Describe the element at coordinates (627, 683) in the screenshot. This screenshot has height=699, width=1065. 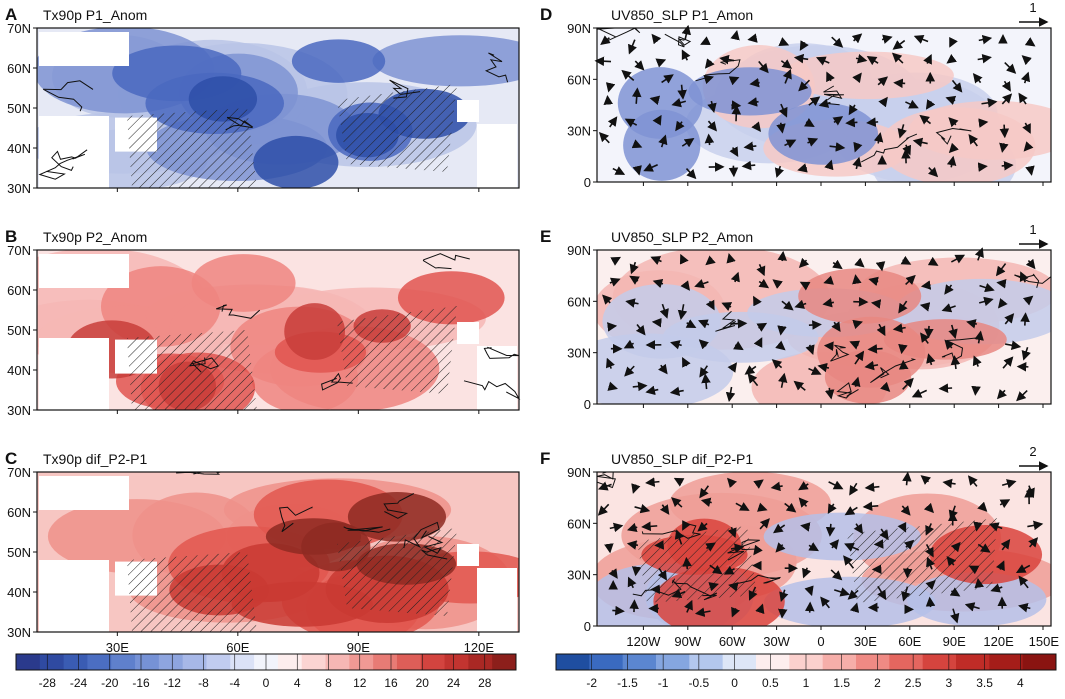
I see `colorbar-label: -1.5` at that location.